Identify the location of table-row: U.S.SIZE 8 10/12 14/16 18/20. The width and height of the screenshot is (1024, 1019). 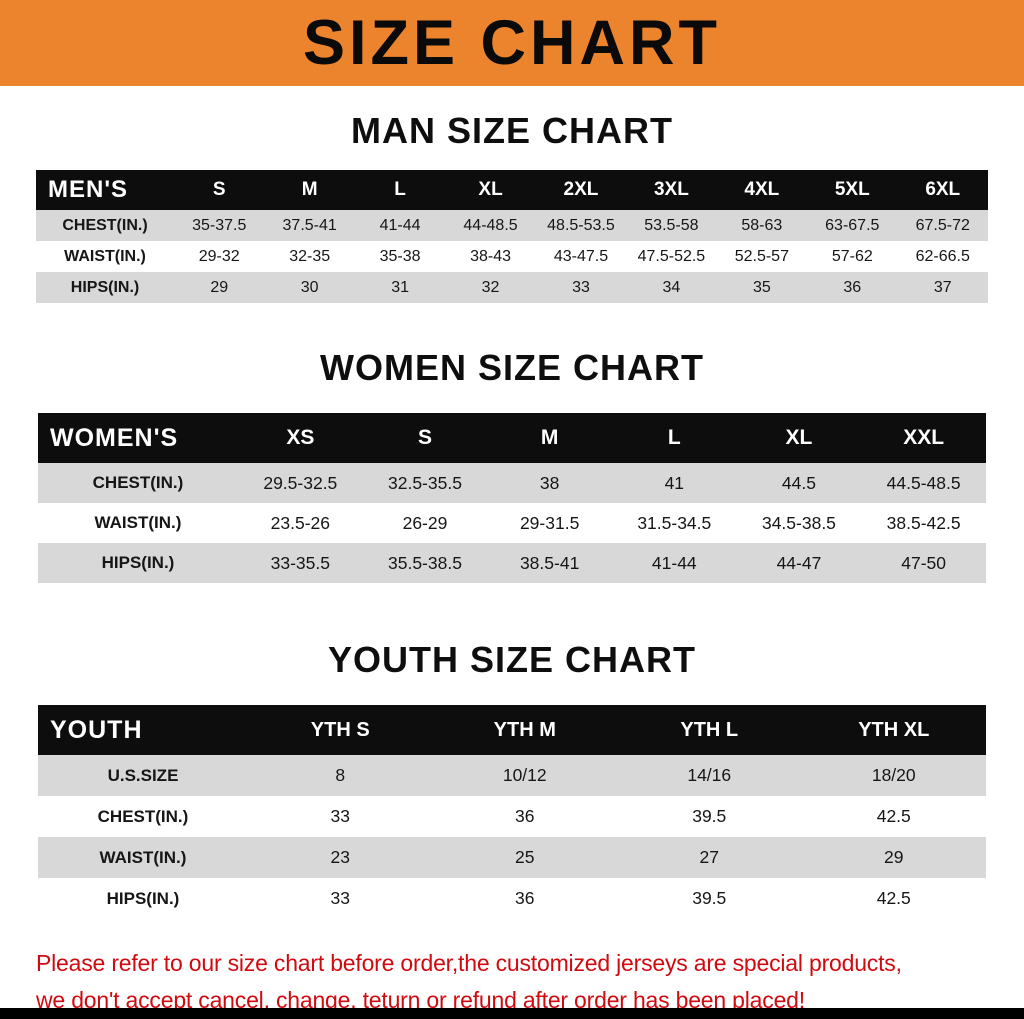
(512, 775).